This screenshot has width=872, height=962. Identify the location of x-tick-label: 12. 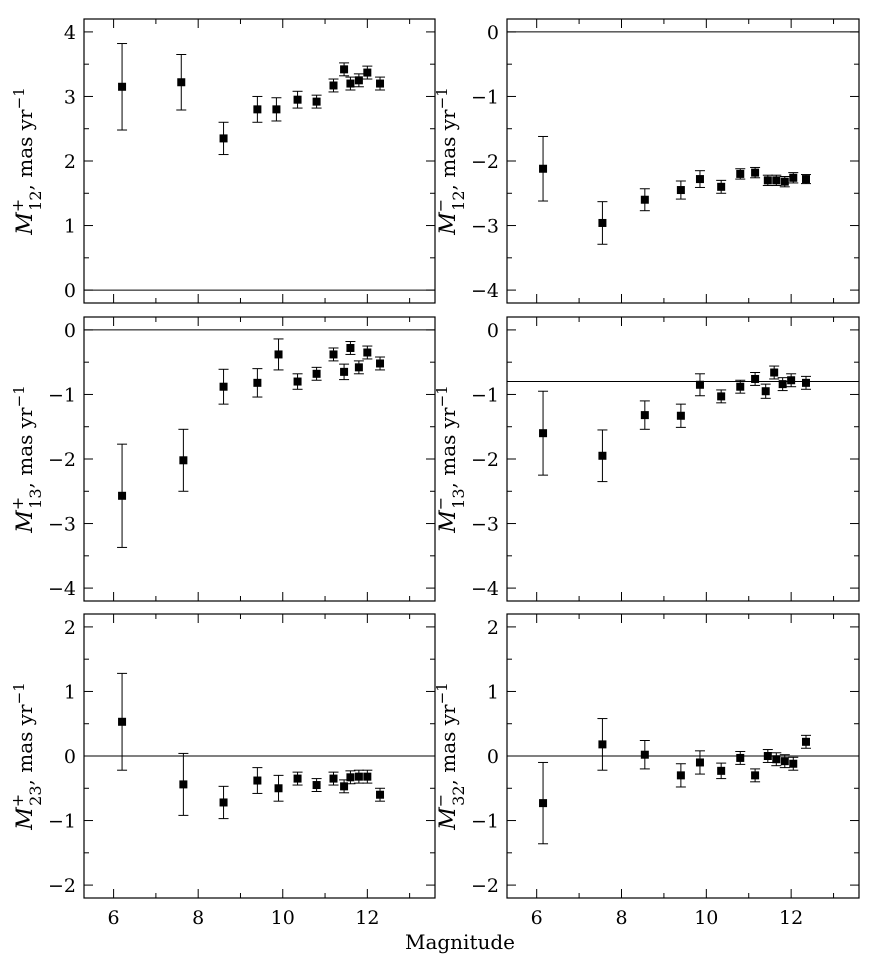
(367, 918).